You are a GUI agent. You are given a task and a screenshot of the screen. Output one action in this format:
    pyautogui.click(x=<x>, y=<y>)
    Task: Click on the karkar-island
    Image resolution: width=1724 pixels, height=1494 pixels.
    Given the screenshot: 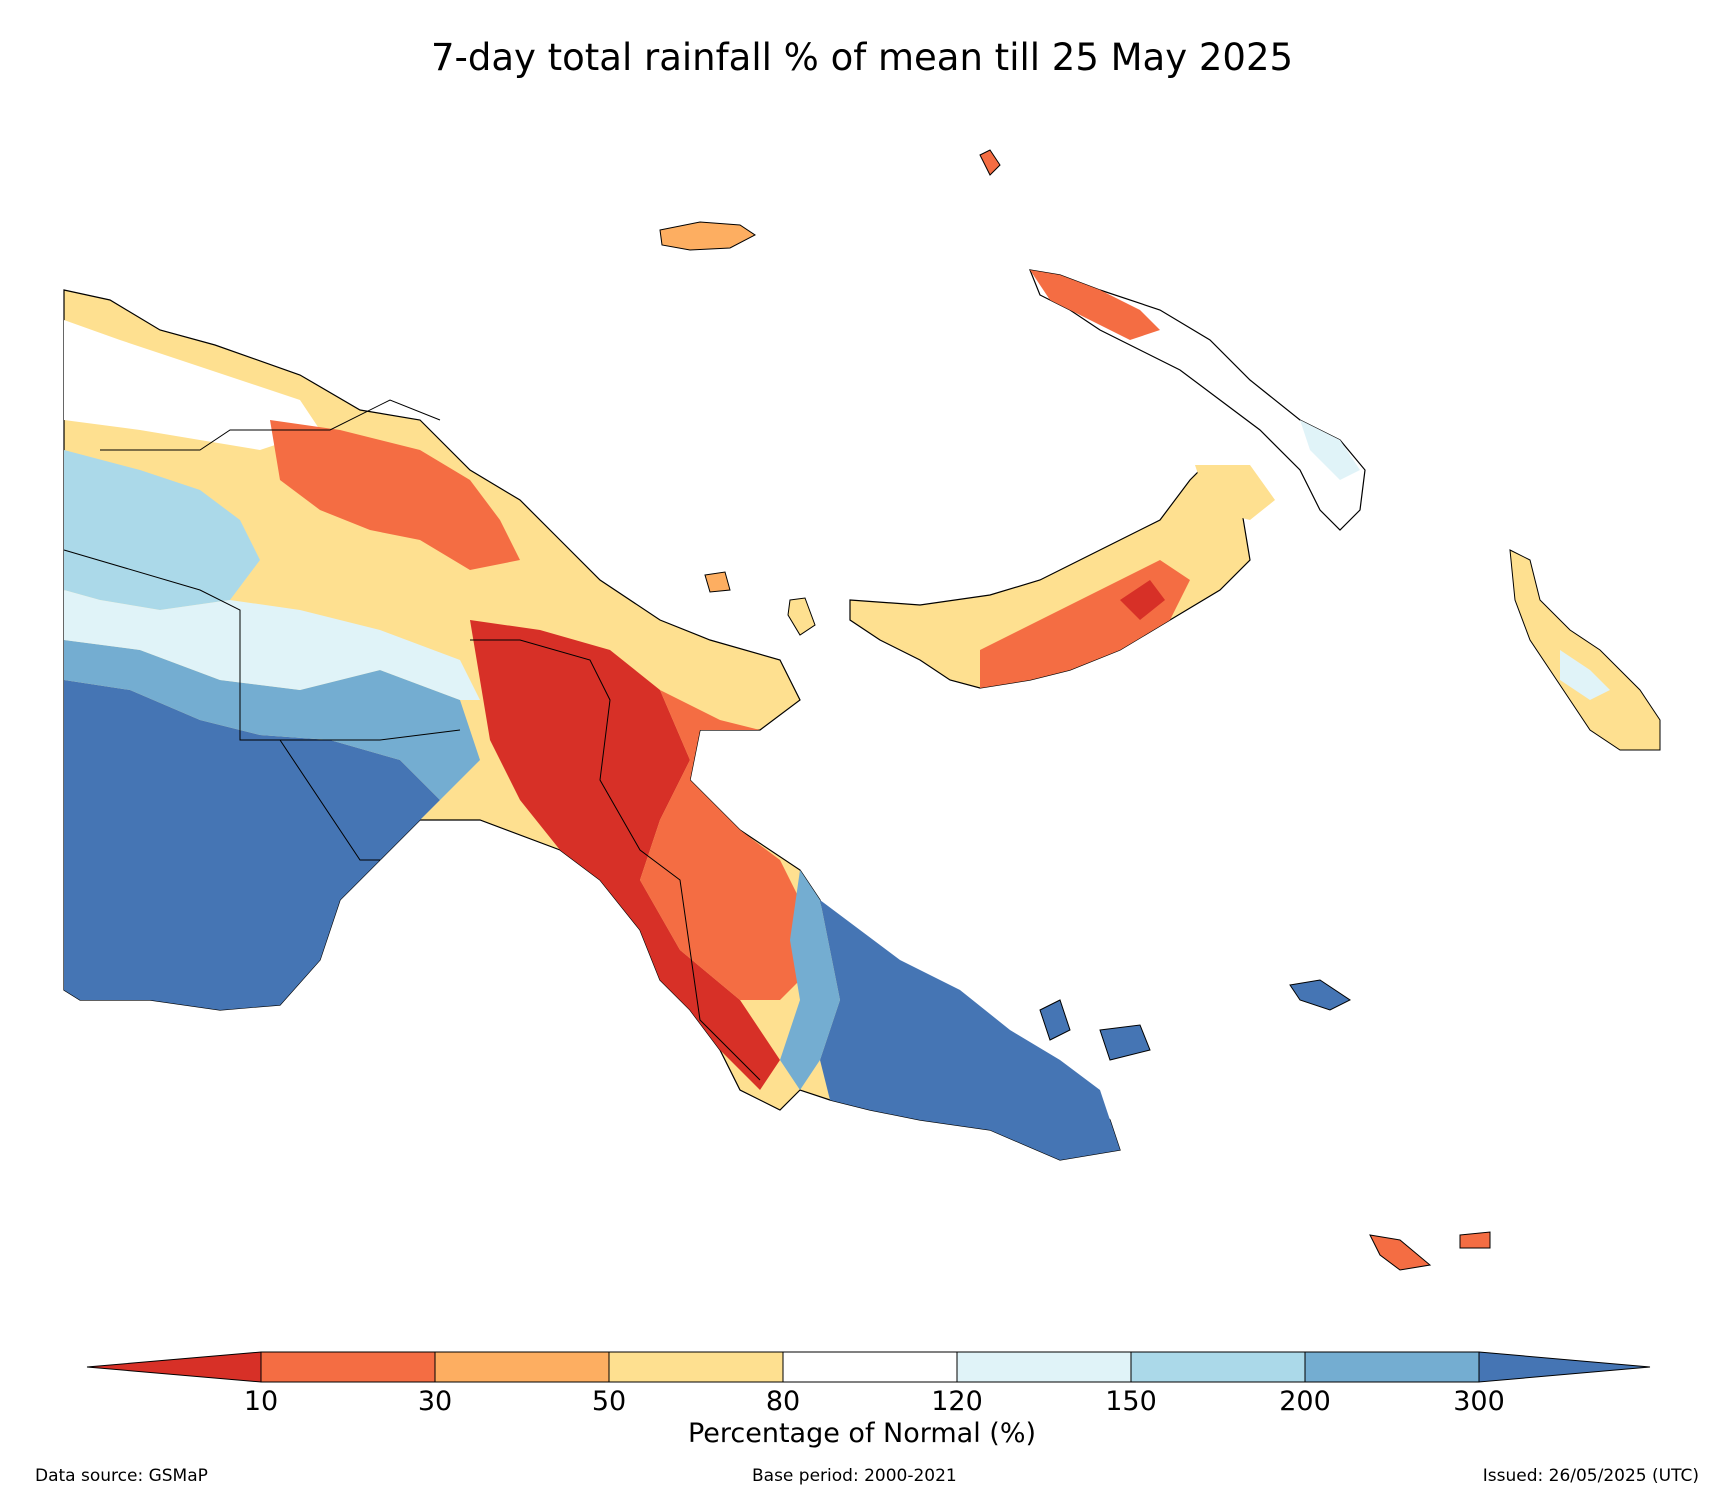 What is the action you would take?
    pyautogui.click(x=717, y=582)
    